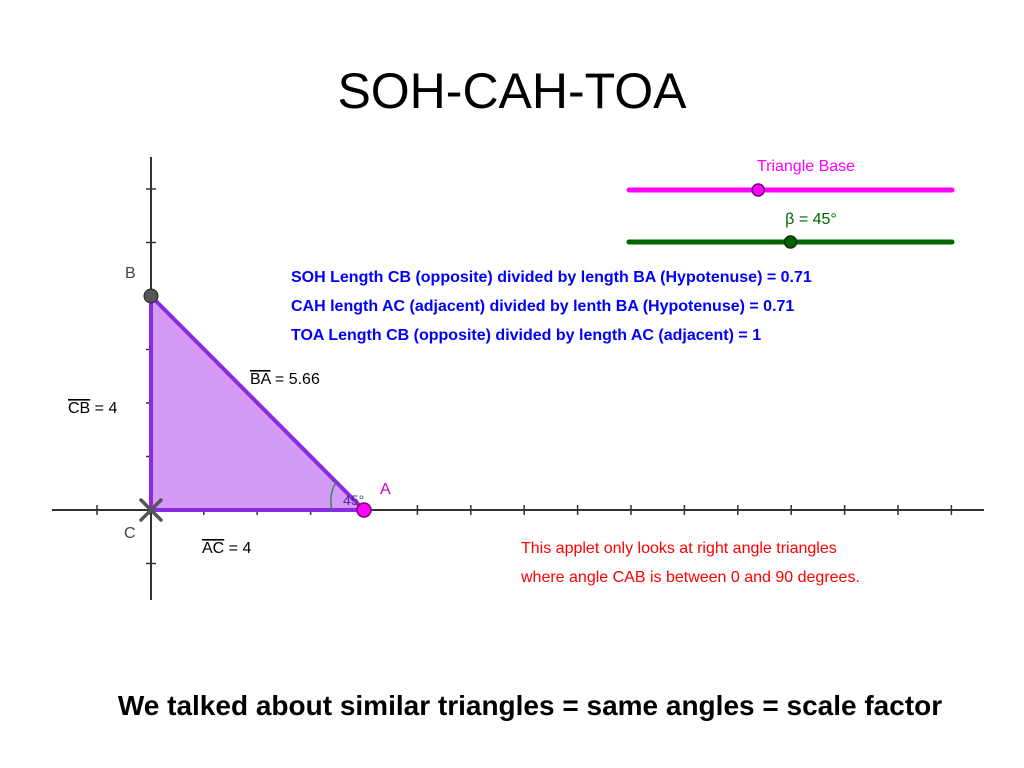 This screenshot has width=1024, height=768. I want to click on slider-beta-handle, so click(790, 242).